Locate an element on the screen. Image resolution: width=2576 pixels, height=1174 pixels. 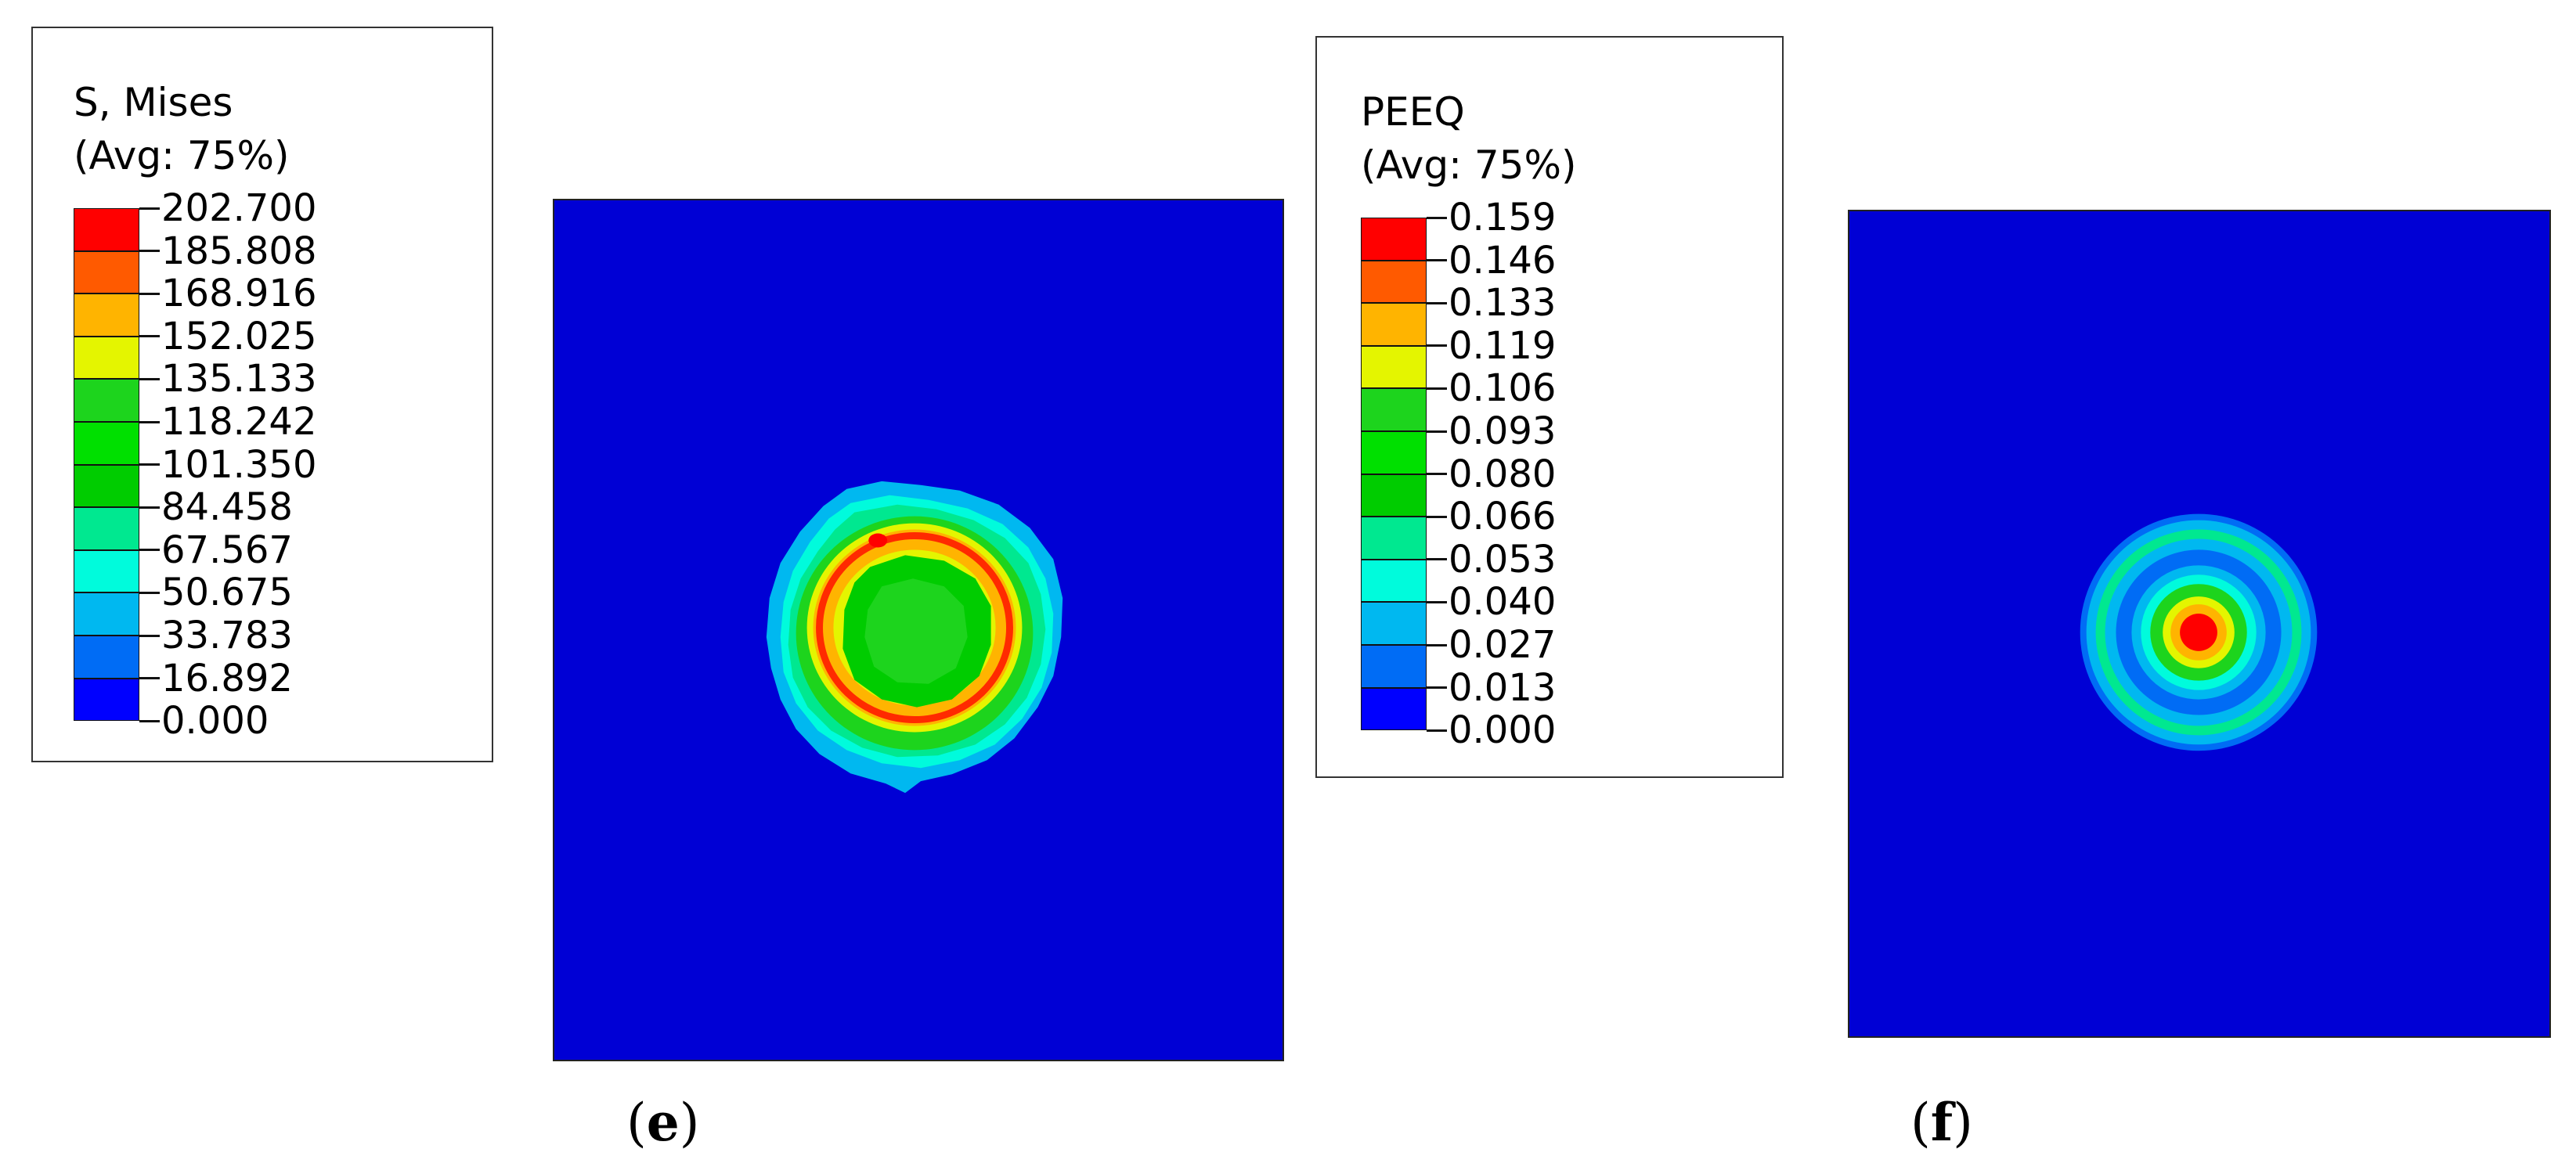
peeq-legend-title: PEEQ is located at coordinates (1413, 112).